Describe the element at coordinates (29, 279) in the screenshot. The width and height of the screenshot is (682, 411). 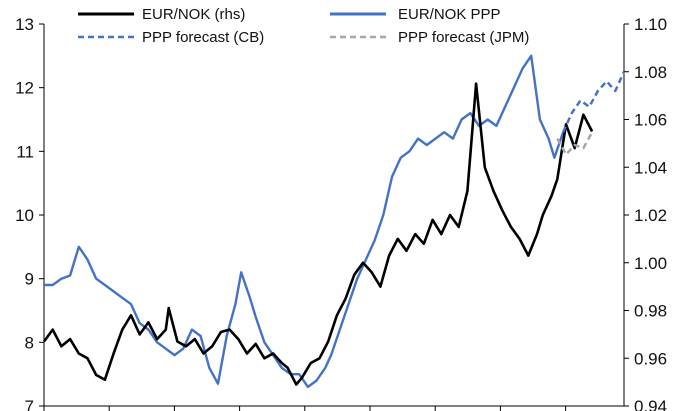
I see `y-left-tick-label: 9` at that location.